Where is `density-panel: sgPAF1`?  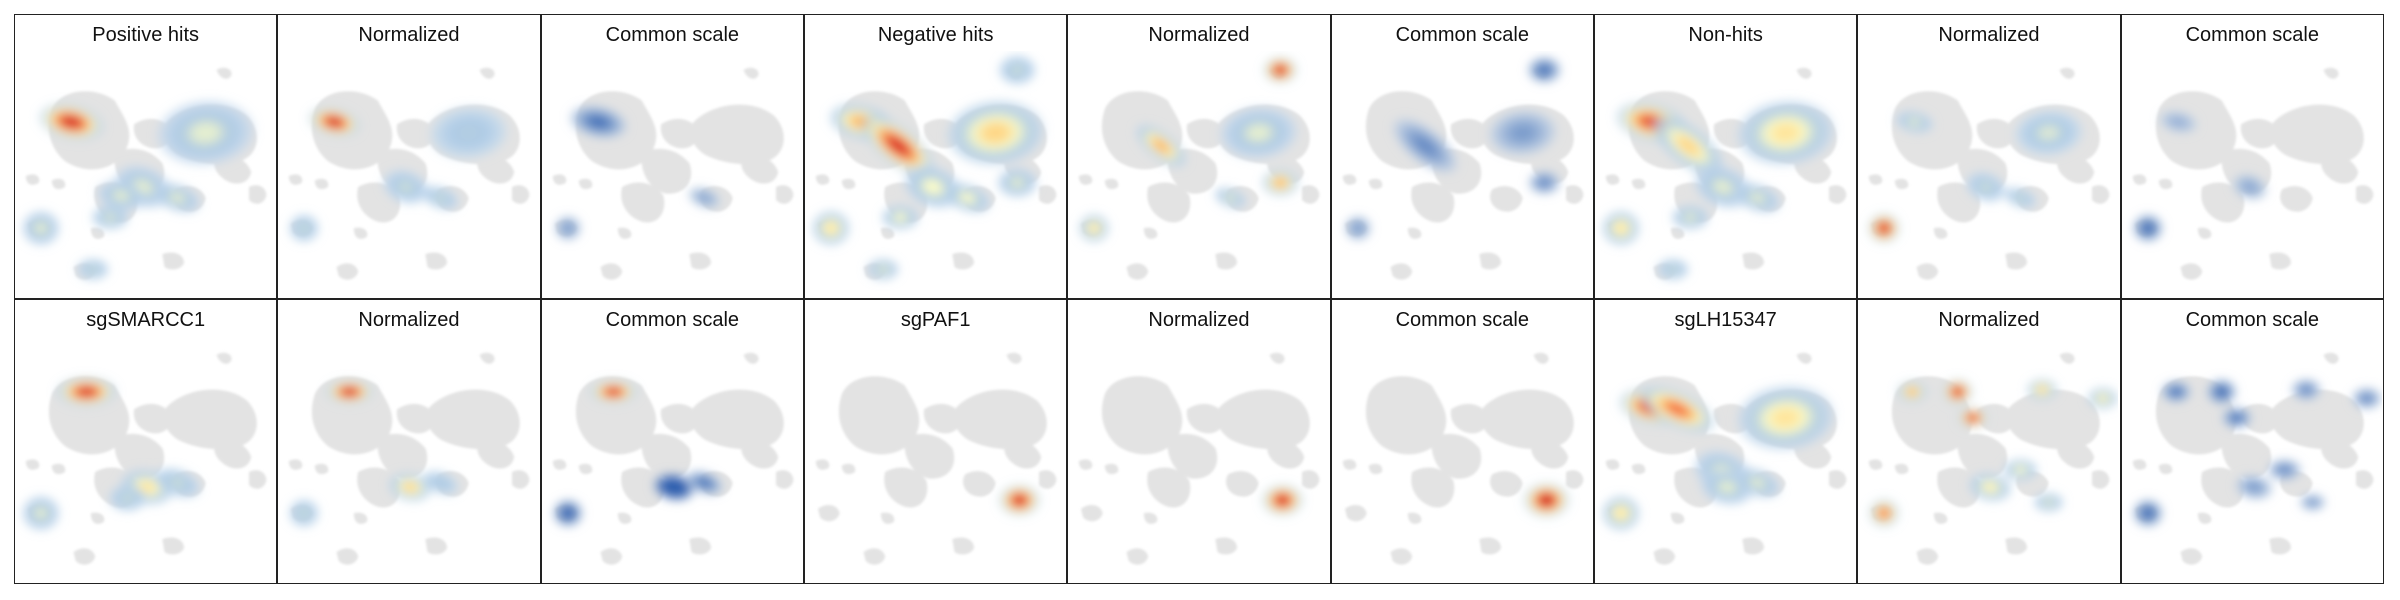 density-panel: sgPAF1 is located at coordinates (935, 441).